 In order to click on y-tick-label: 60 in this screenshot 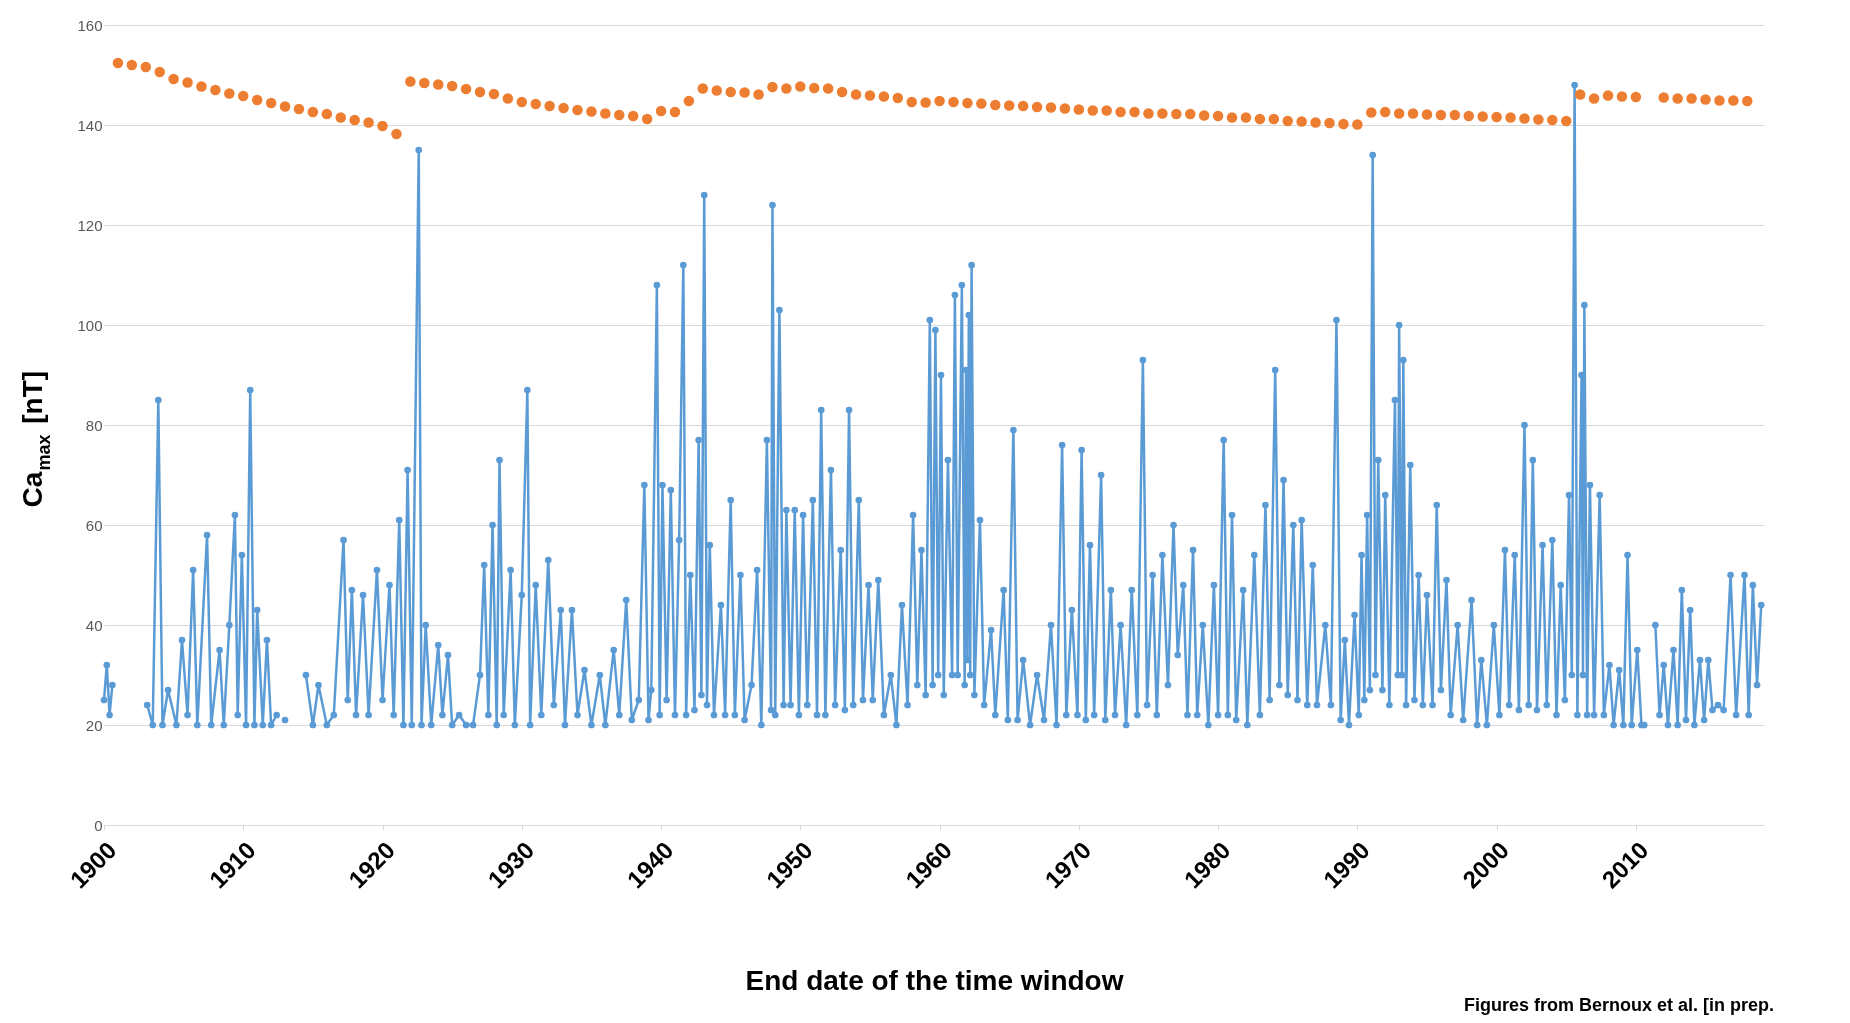, I will do `click(94, 525)`.